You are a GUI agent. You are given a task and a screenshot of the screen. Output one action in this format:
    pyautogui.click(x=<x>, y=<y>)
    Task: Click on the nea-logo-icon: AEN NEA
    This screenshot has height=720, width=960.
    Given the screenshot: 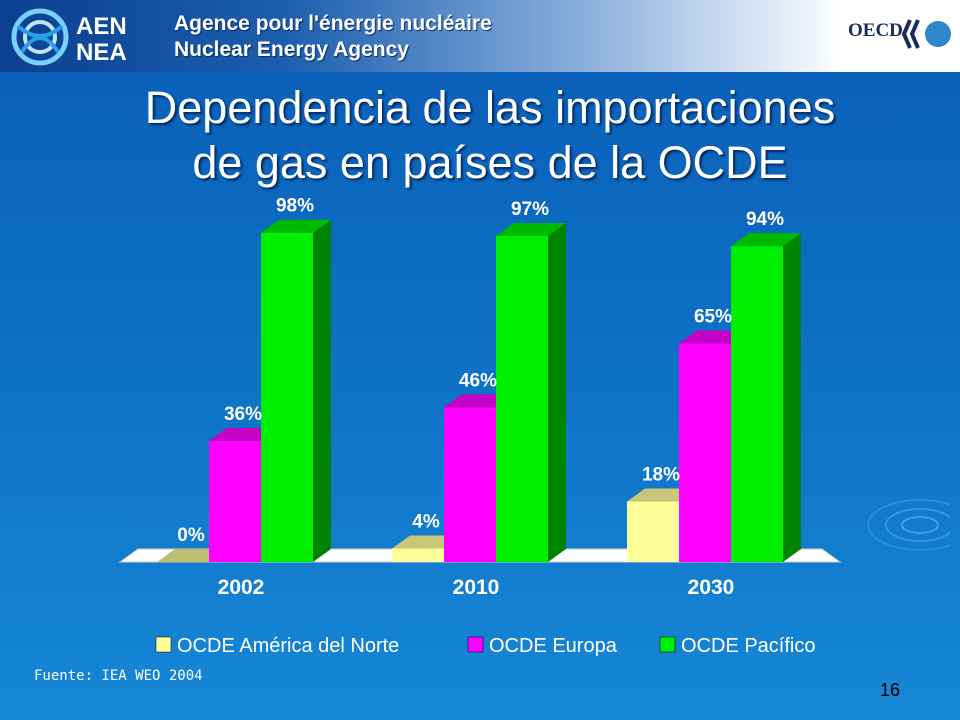 What is the action you would take?
    pyautogui.click(x=69, y=37)
    